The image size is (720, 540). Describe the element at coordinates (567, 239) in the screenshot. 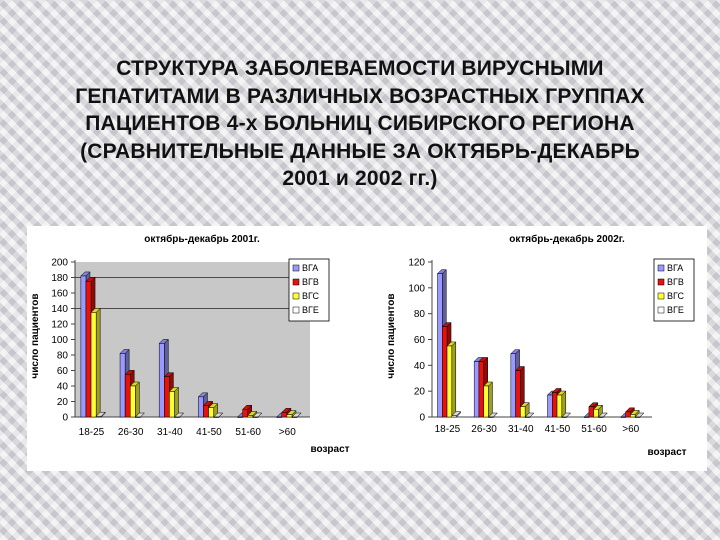

I see `chart-title: октябрь-декабрь 2002г.` at that location.